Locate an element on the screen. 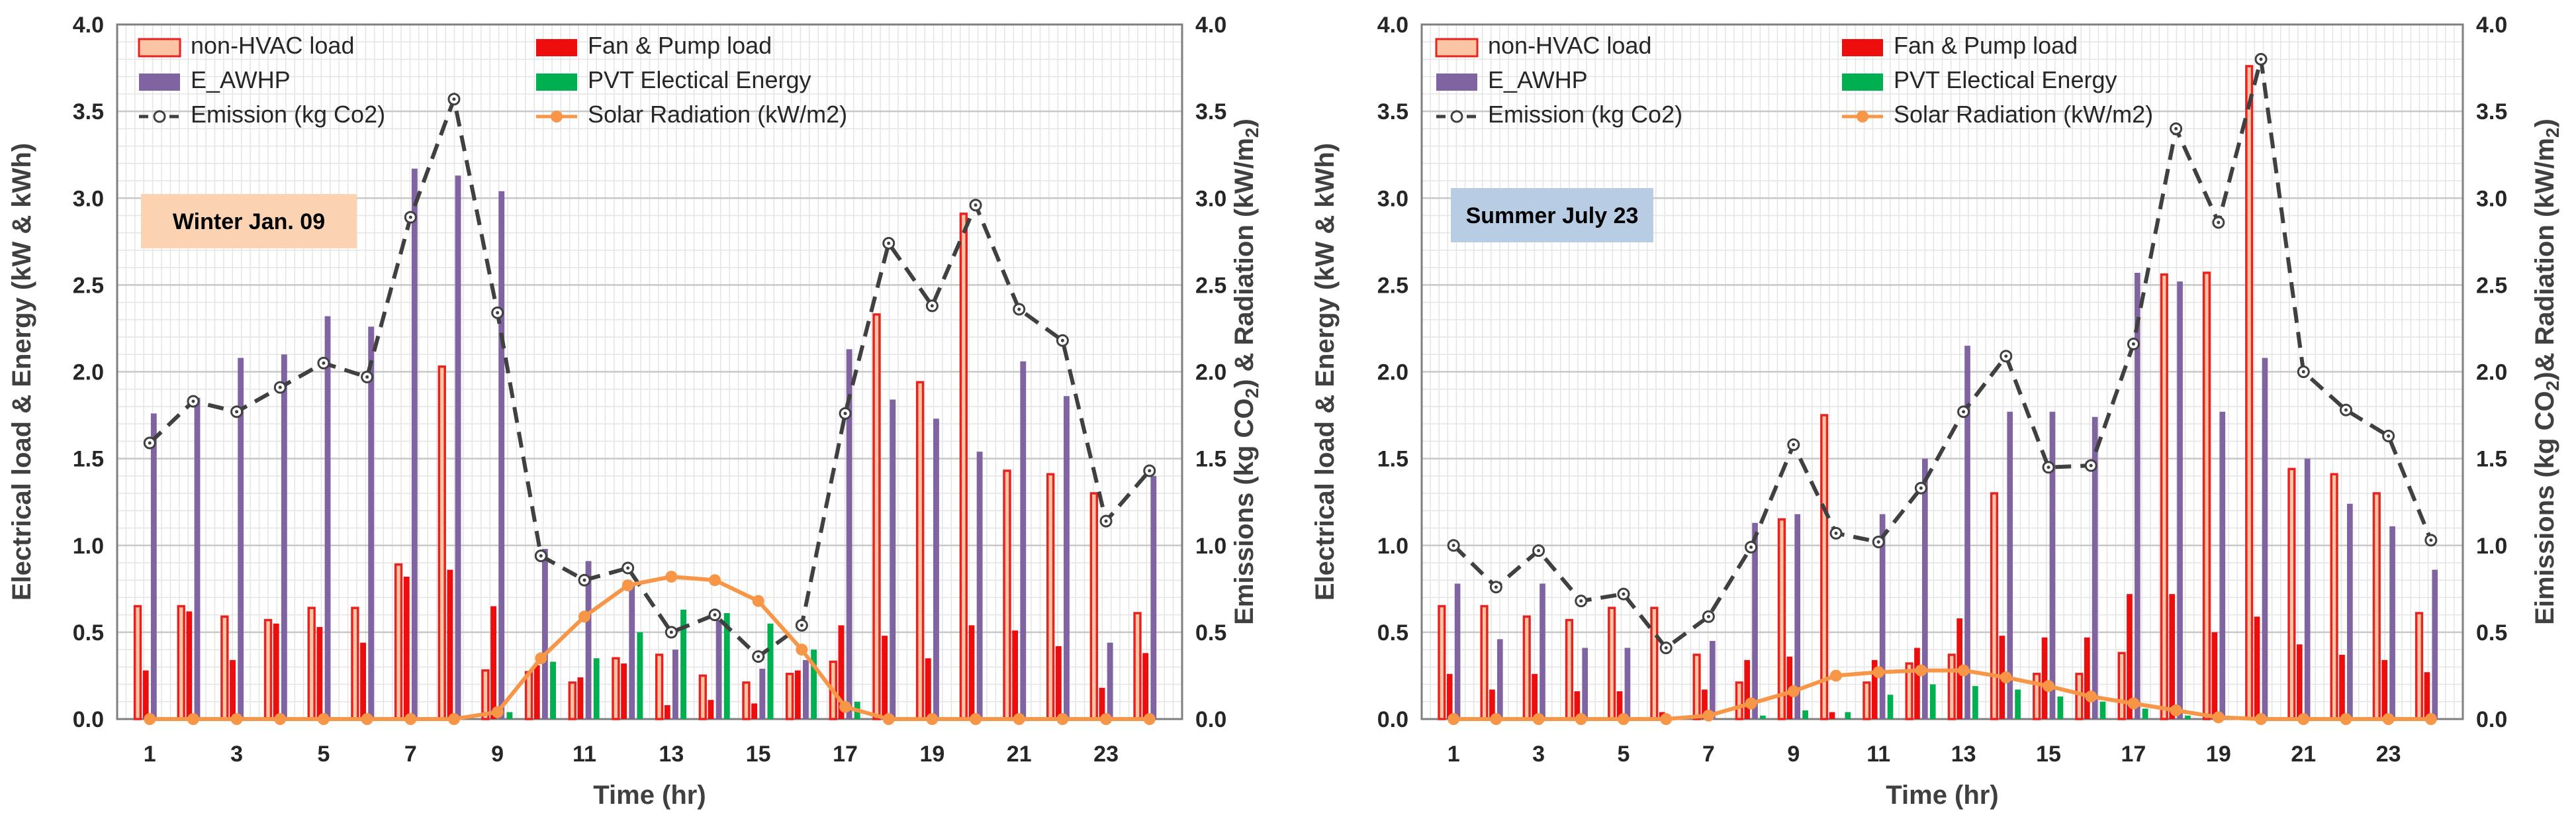 This screenshot has height=825, width=2576. x-tick-label: 13 is located at coordinates (1963, 754).